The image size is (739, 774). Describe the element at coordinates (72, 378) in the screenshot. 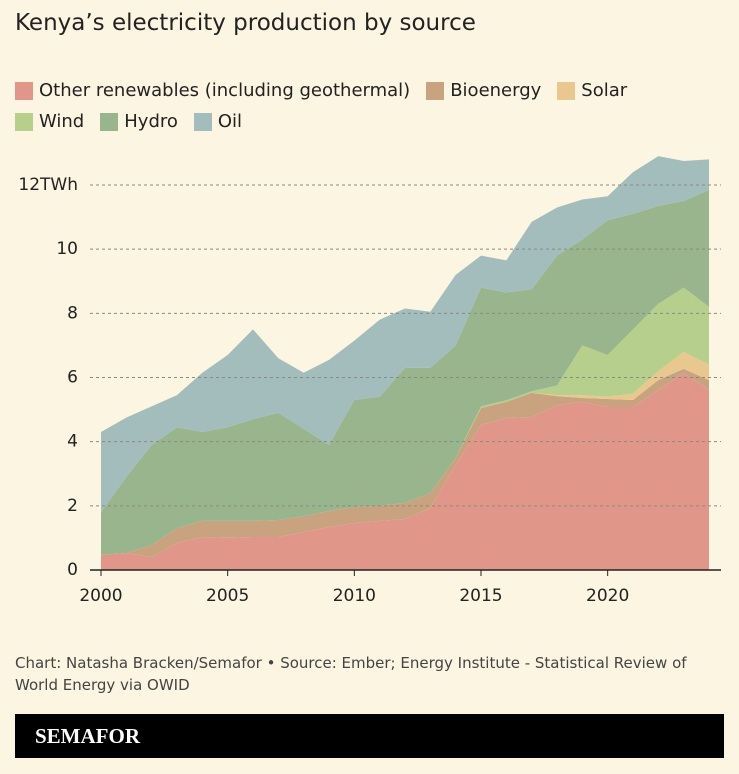

I see `y-tick-label: 6` at that location.